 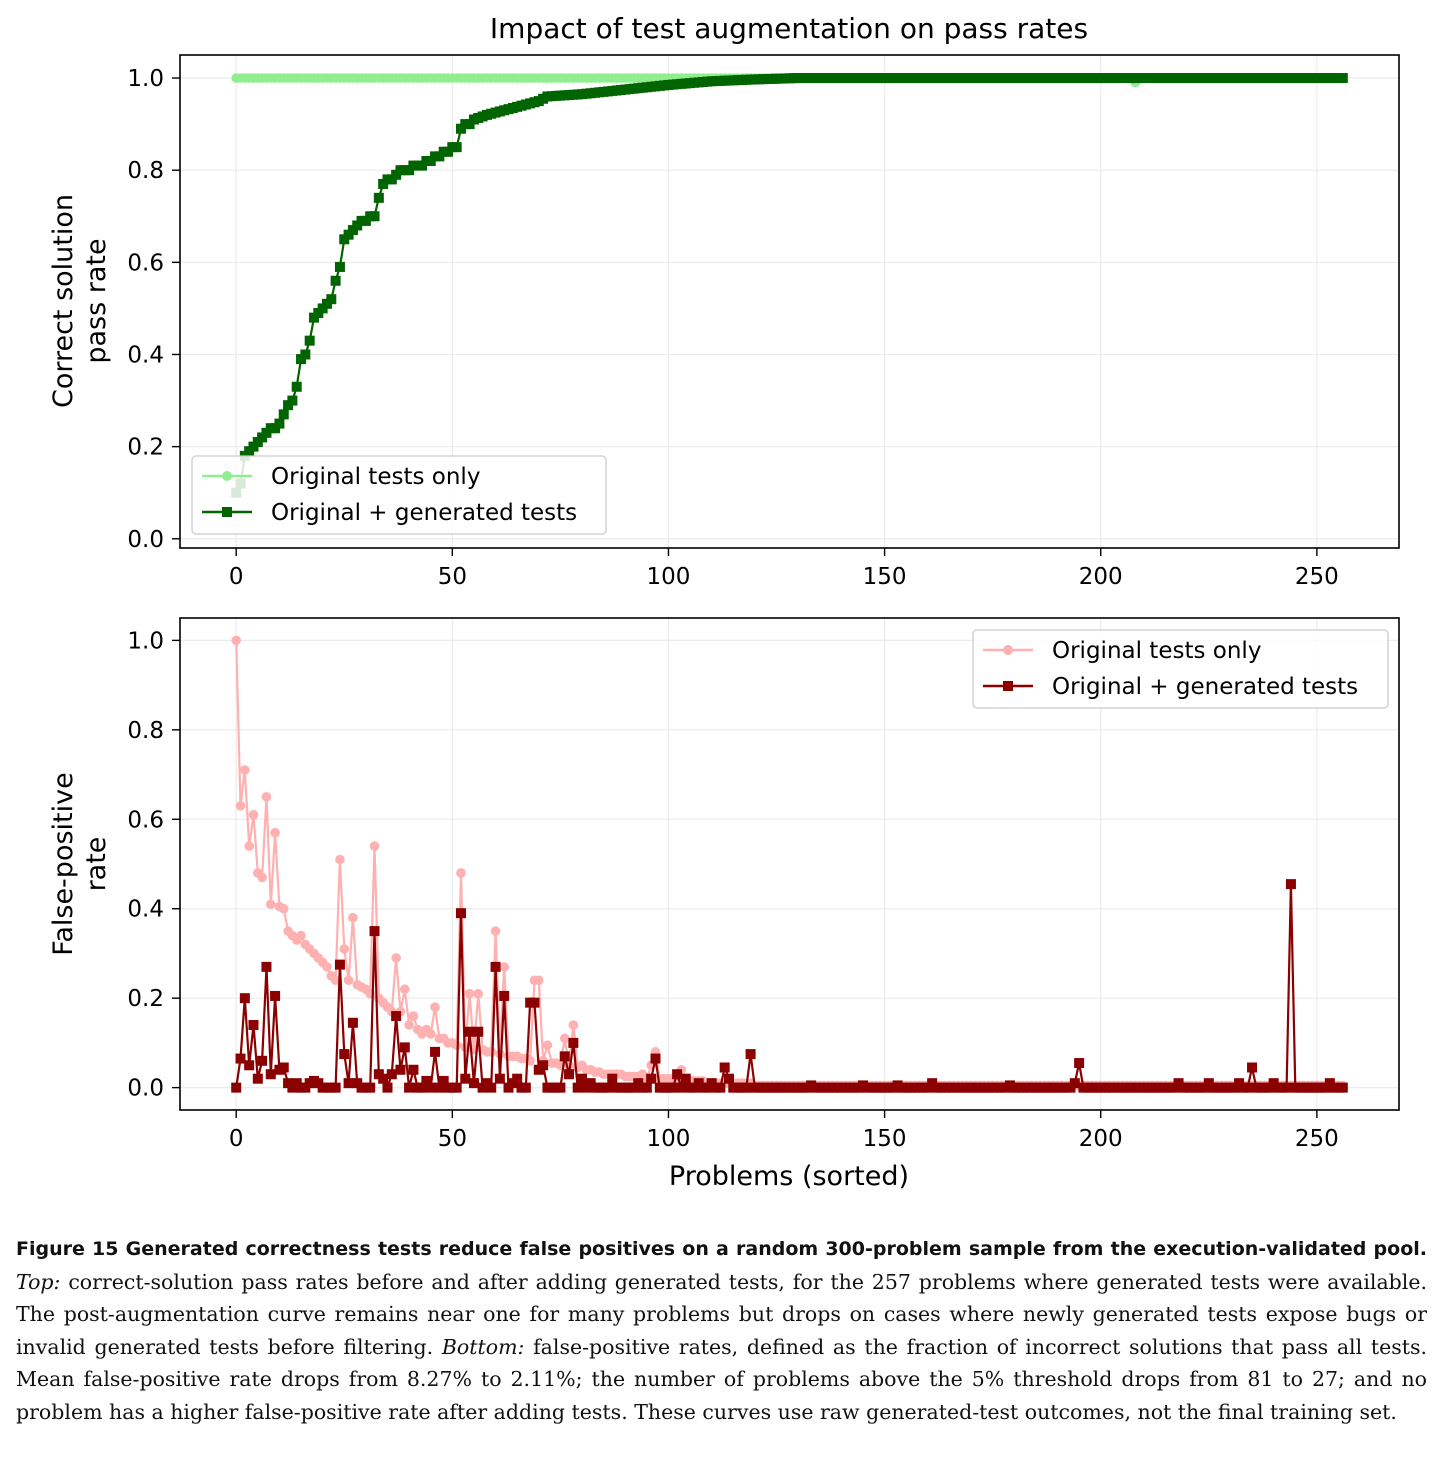 I want to click on x-tick-label: 150, so click(x=885, y=1139).